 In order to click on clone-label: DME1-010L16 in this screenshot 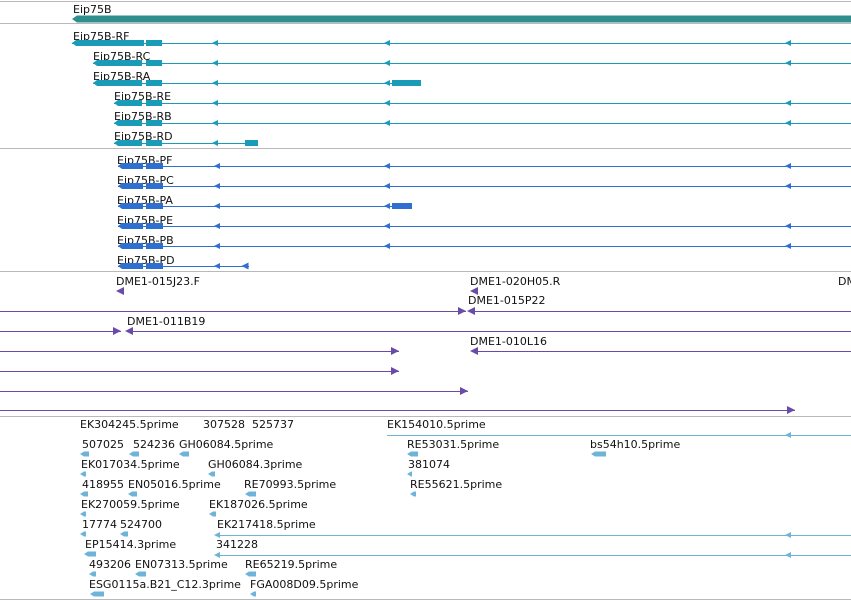, I will do `click(508, 341)`.